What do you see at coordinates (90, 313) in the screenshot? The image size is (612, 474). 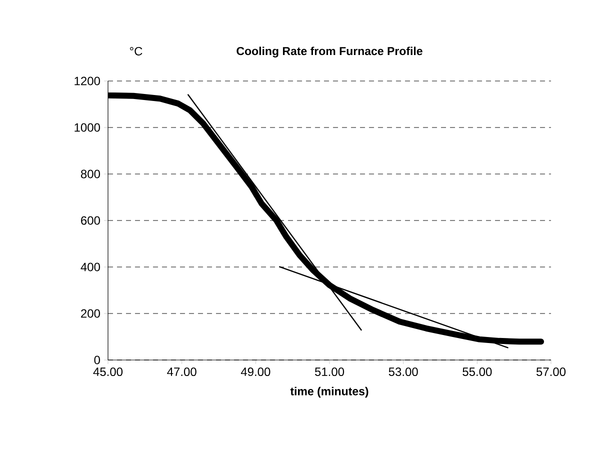 I see `y-tick-label: 200` at bounding box center [90, 313].